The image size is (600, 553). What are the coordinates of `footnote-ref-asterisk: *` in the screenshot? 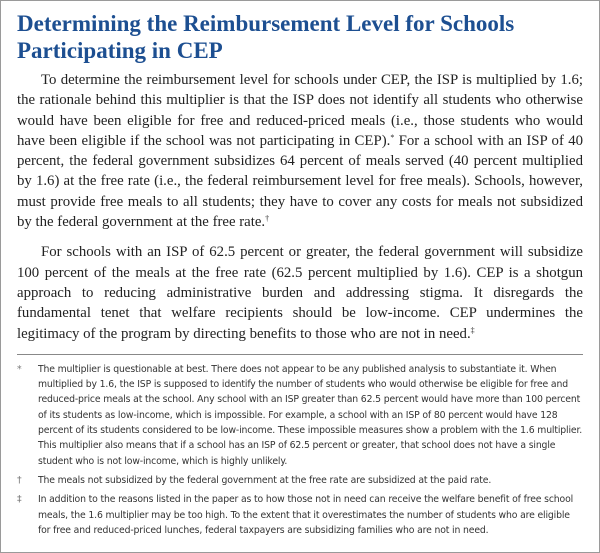 It's located at (392, 137).